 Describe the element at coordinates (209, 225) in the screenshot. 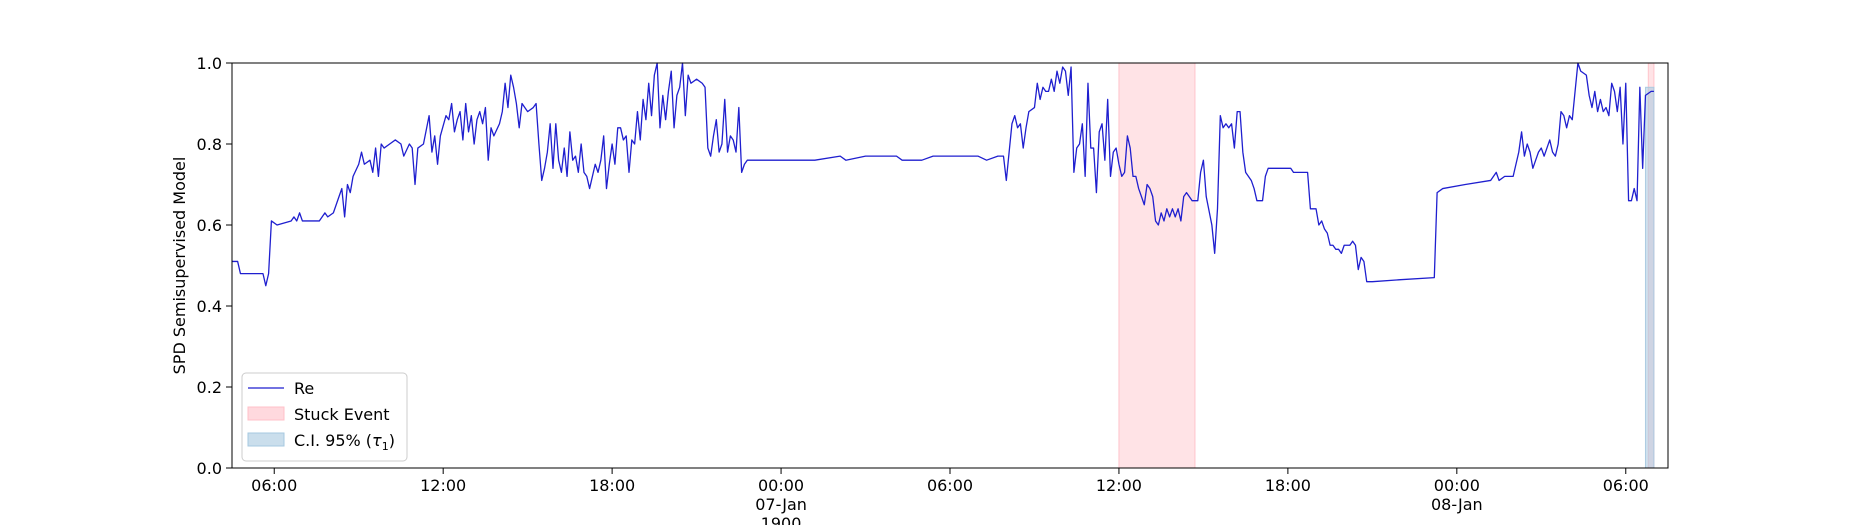

I see `y-tick-label: 0.6` at that location.